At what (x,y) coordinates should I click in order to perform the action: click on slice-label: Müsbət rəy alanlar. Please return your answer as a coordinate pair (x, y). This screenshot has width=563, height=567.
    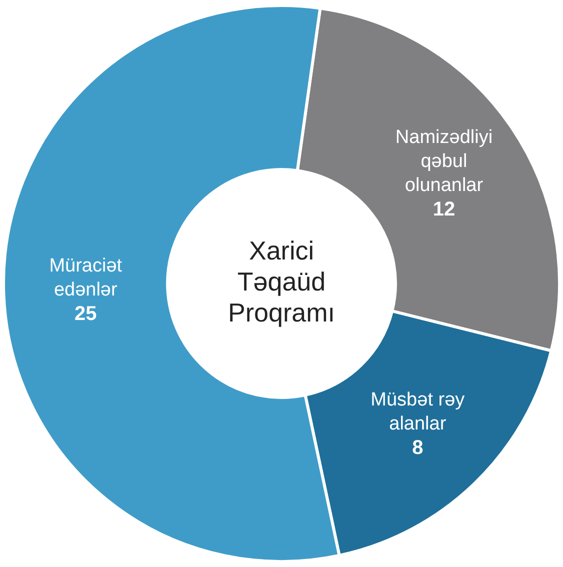
    Looking at the image, I should click on (418, 412).